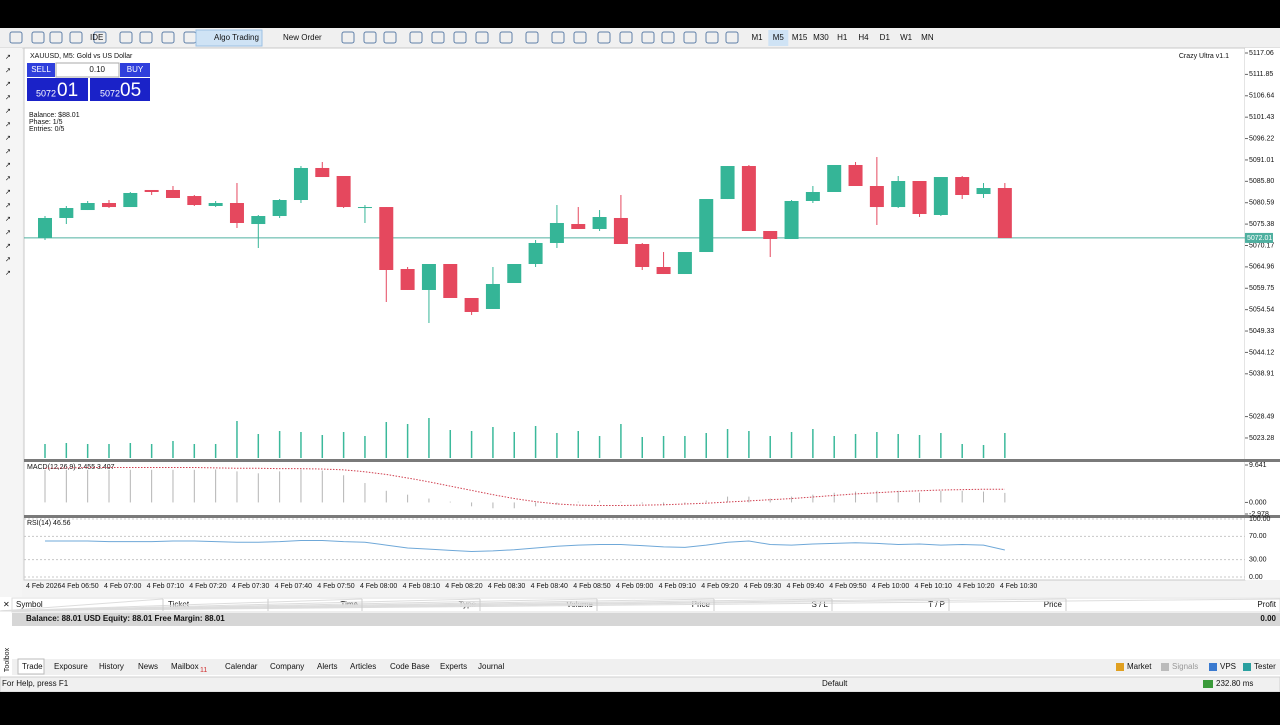 Image resolution: width=1280 pixels, height=725 pixels. What do you see at coordinates (1228, 666) in the screenshot?
I see `toolbox-button: VPS` at bounding box center [1228, 666].